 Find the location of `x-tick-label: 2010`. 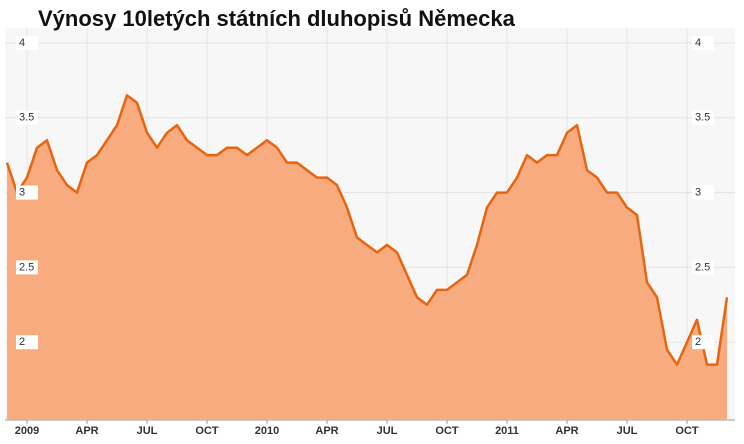

x-tick-label: 2010 is located at coordinates (267, 431).